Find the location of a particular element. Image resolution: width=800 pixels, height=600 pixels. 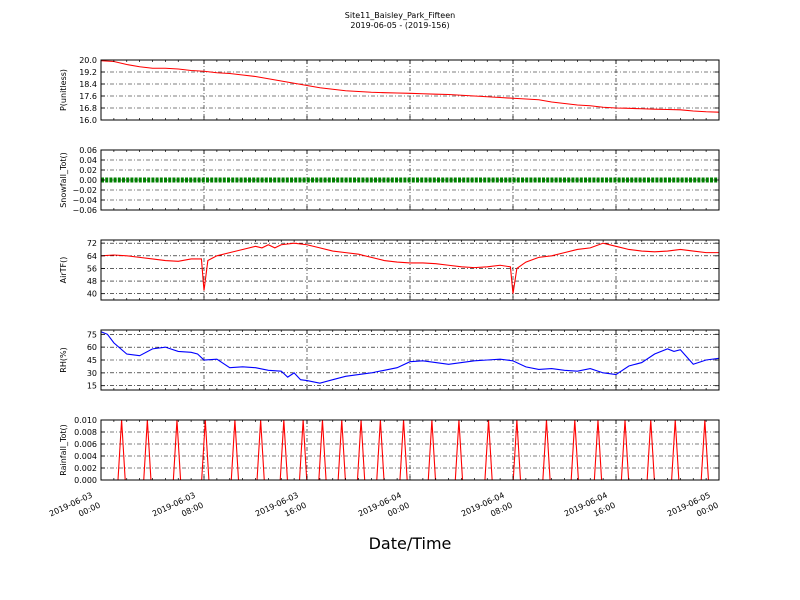

y-tick-label: 0.006 is located at coordinates (85, 444).